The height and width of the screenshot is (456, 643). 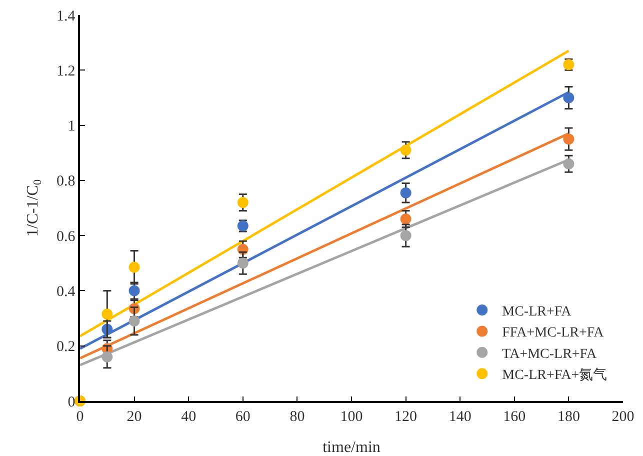 I want to click on x-axis-title: time/min, so click(x=351, y=447).